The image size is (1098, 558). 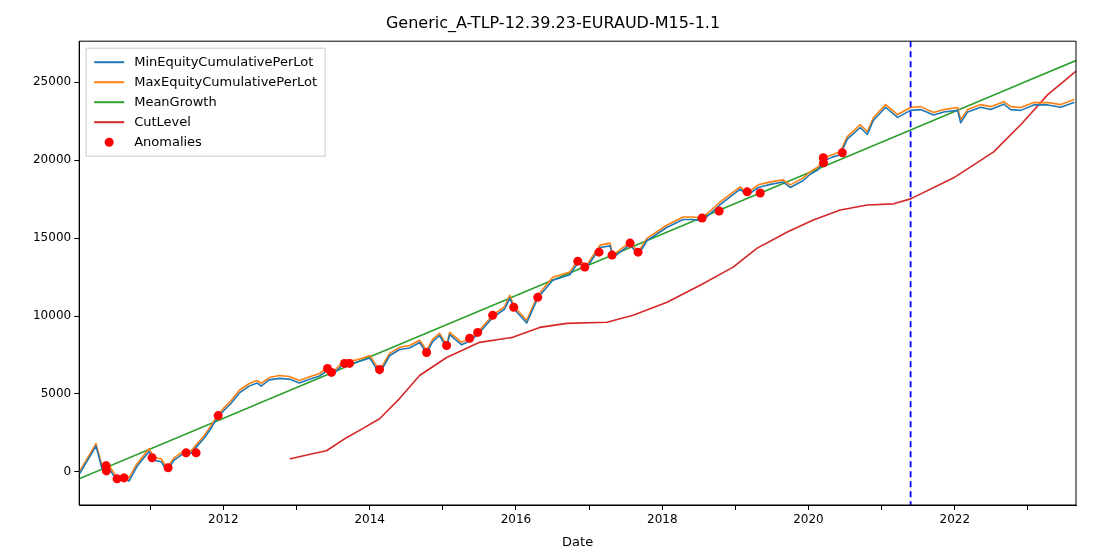 What do you see at coordinates (52, 81) in the screenshot?
I see `y-tick-label: 25000` at bounding box center [52, 81].